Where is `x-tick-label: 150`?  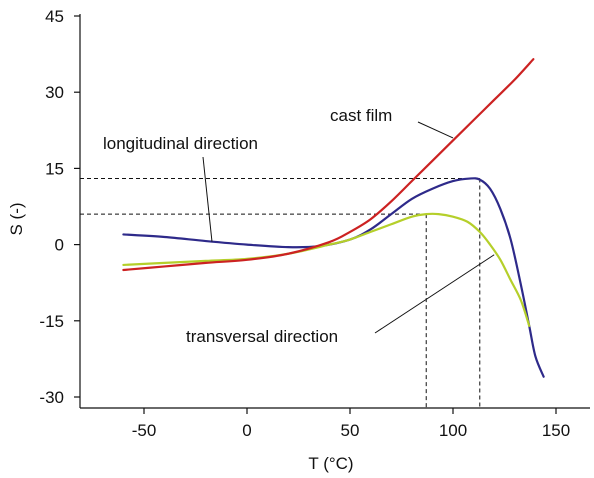 x-tick-label: 150 is located at coordinates (556, 430).